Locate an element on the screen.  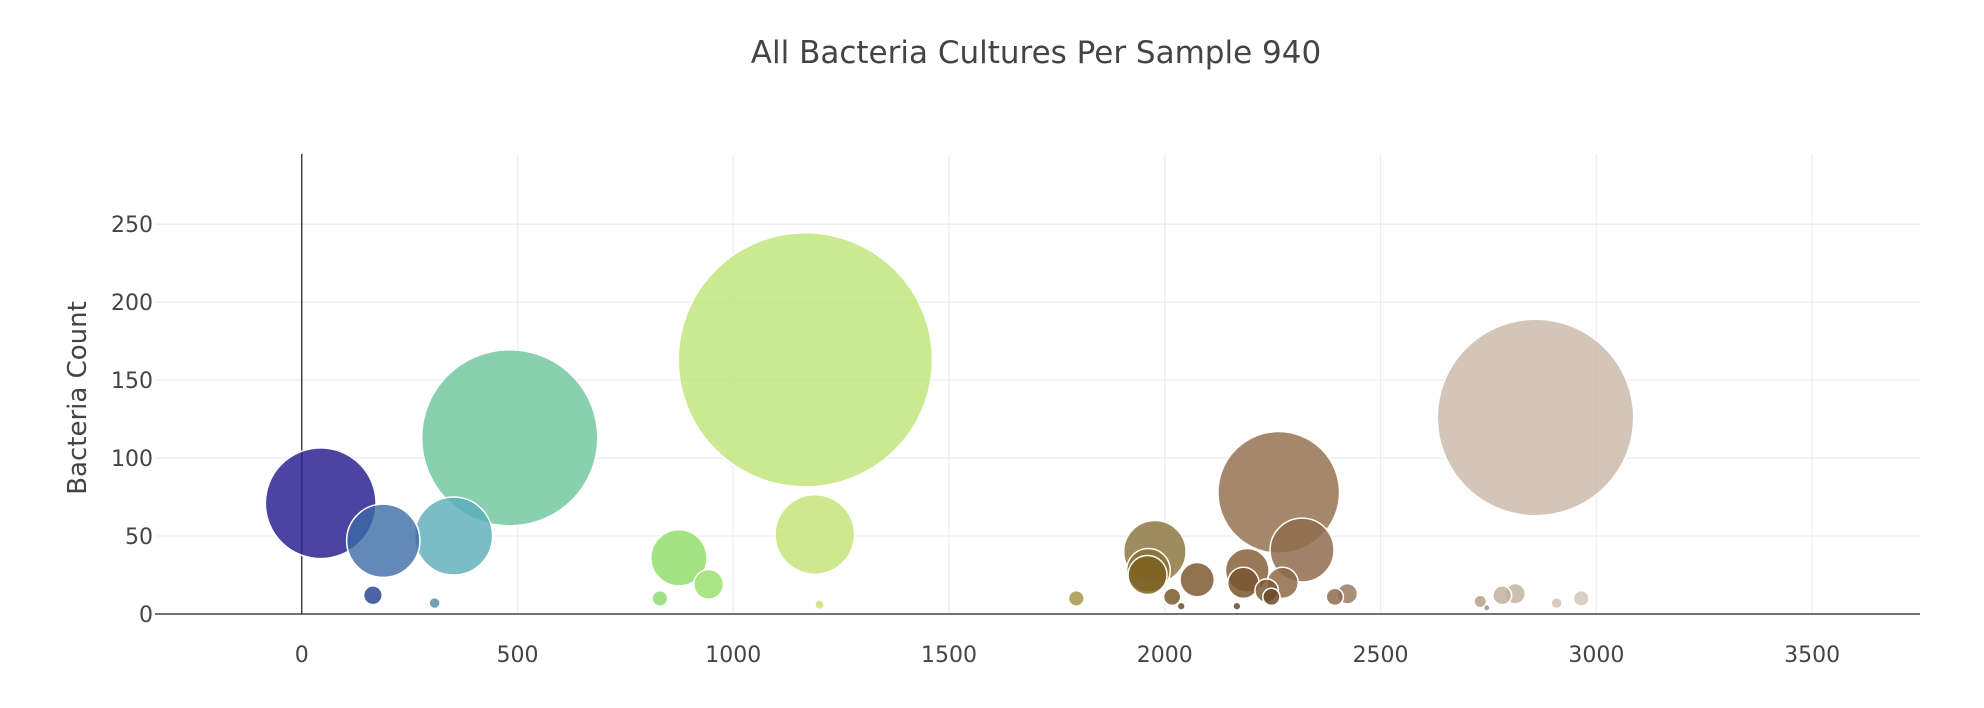
x-tick-label: 1500 is located at coordinates (949, 655).